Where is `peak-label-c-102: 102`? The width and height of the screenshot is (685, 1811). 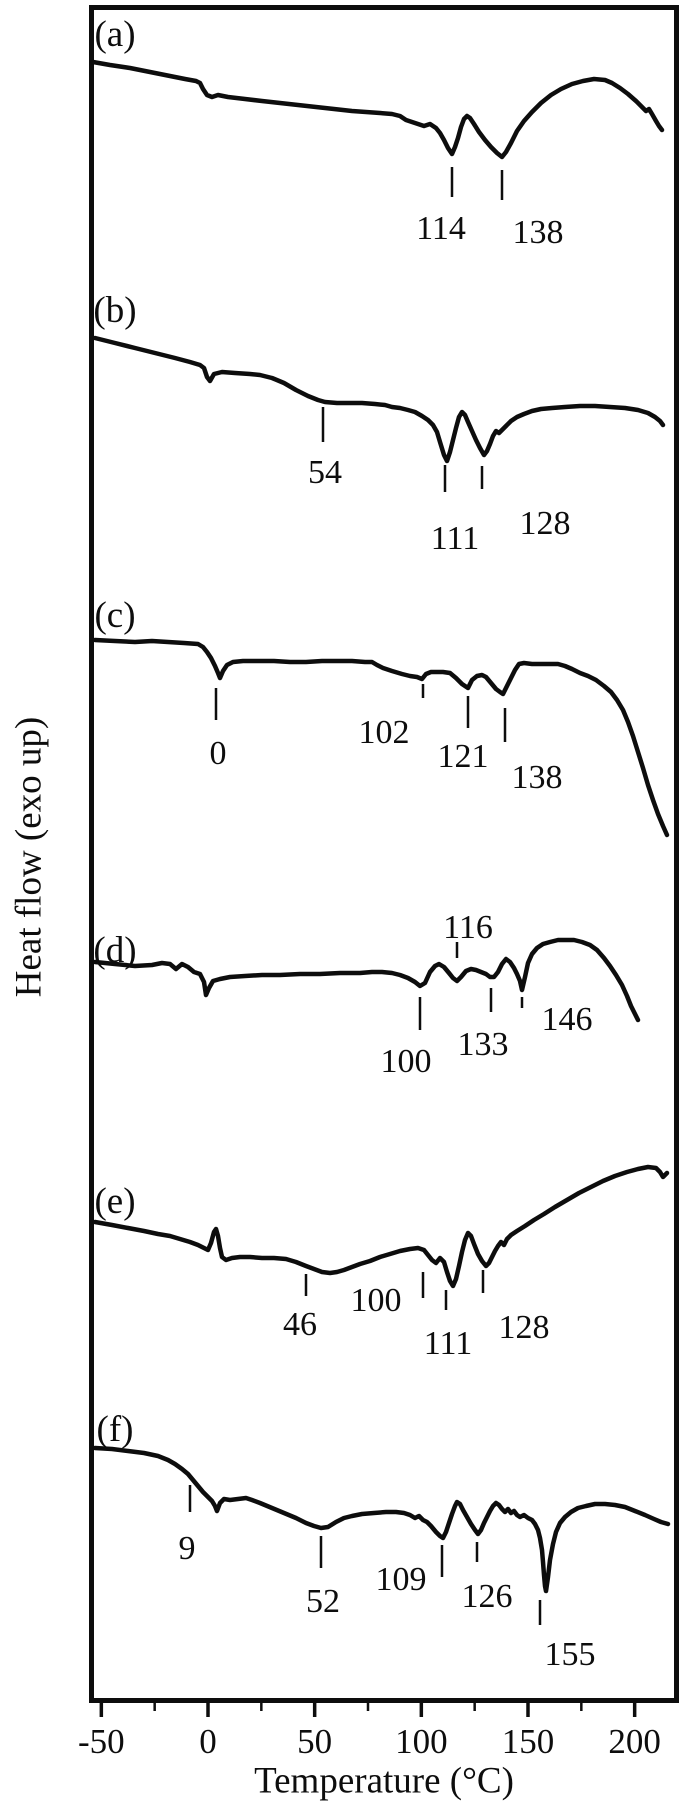
peak-label-c-102: 102 is located at coordinates (384, 732).